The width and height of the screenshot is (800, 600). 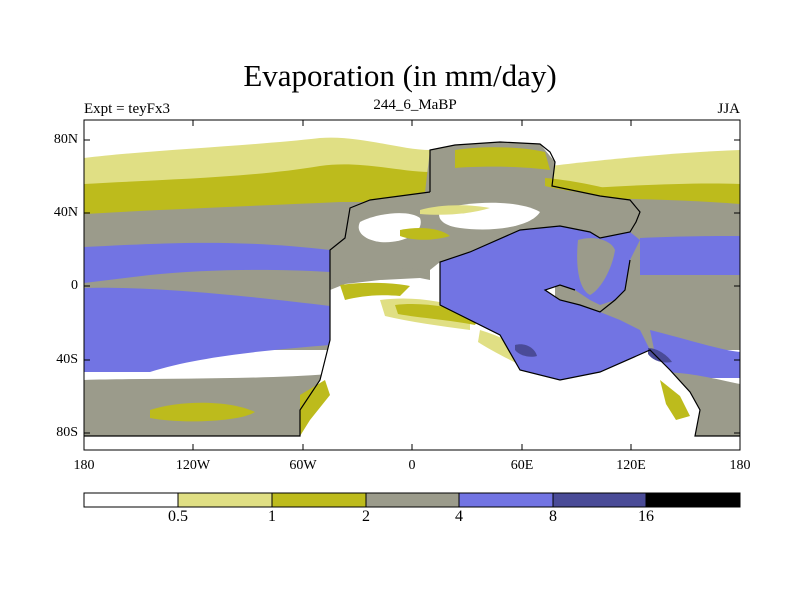 What do you see at coordinates (556, 303) in the screenshot?
I see `tethys-ocean` at bounding box center [556, 303].